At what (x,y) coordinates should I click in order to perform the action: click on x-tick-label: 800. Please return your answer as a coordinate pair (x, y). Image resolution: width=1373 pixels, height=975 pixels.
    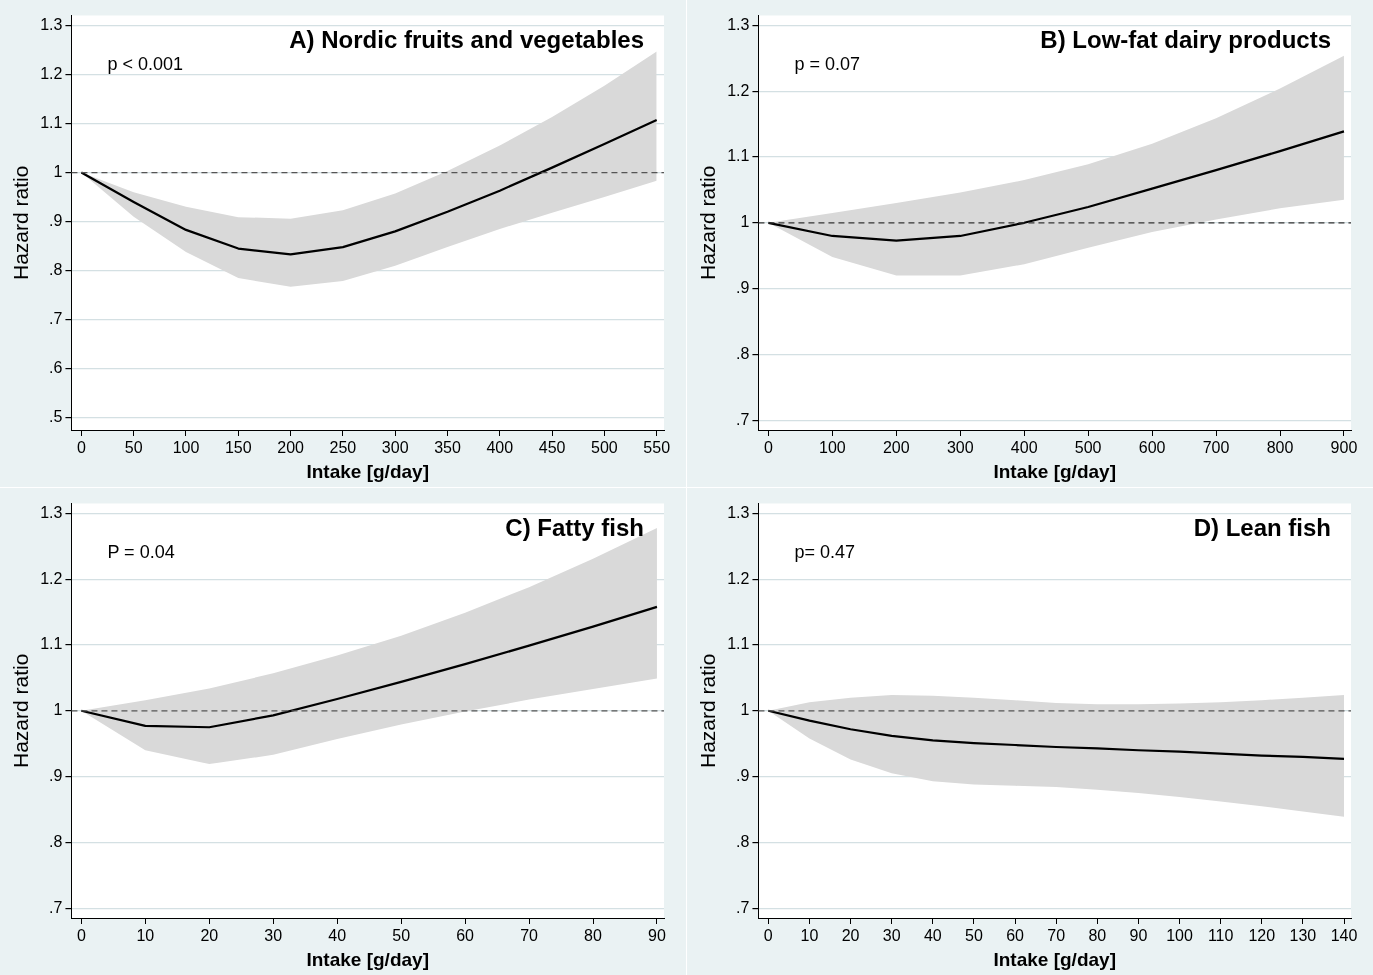
    Looking at the image, I should click on (1280, 448).